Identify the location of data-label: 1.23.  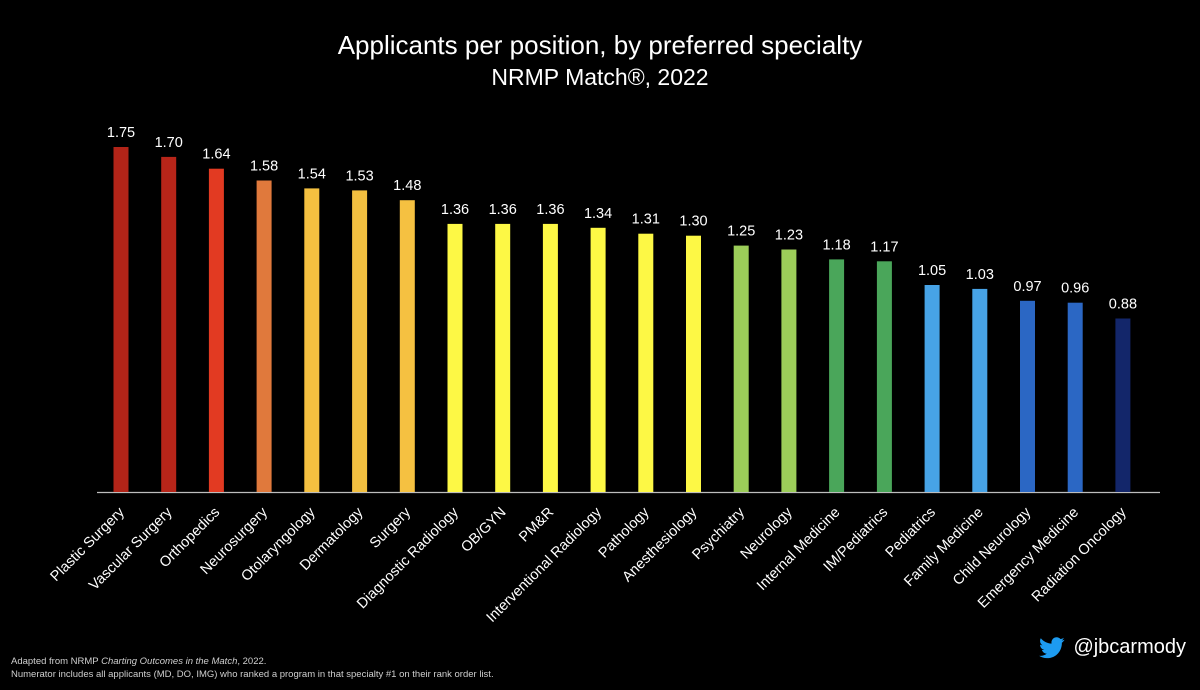
(789, 236).